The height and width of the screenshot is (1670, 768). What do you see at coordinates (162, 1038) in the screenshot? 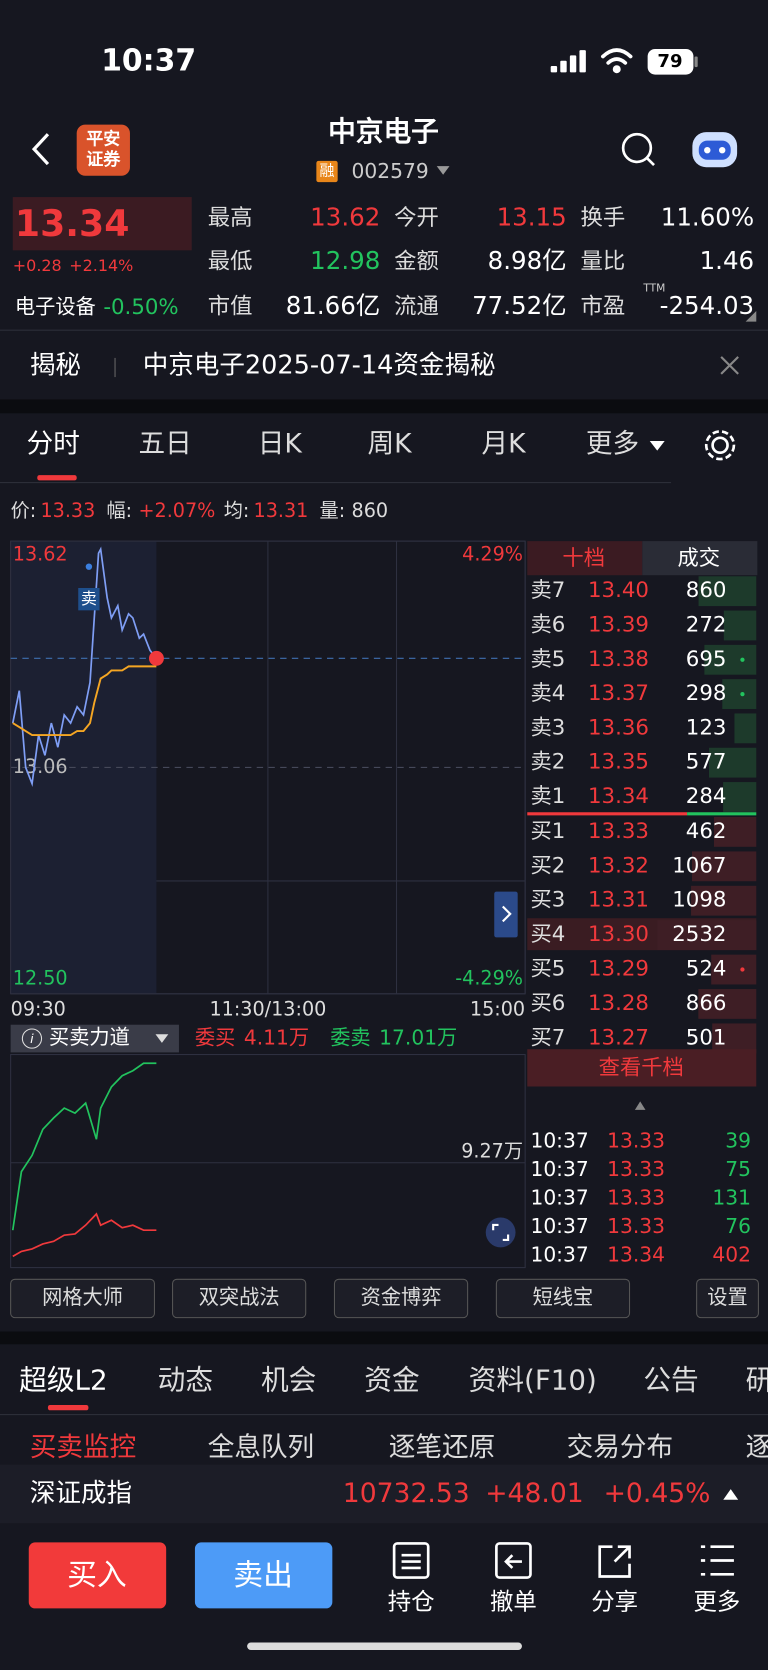
I see `indicator-dropdown` at bounding box center [162, 1038].